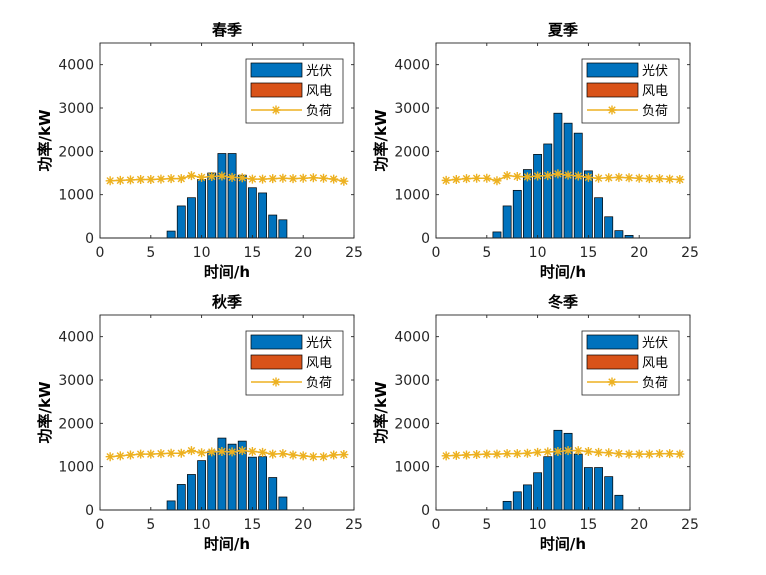 This screenshot has height=575, width=766. I want to click on y-tick-label: 3000, so click(76, 109).